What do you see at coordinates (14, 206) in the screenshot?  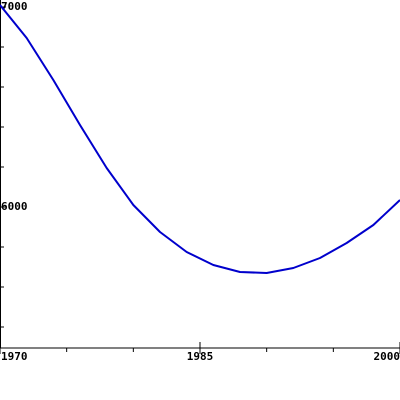 I see `y-tick-label: 6000` at bounding box center [14, 206].